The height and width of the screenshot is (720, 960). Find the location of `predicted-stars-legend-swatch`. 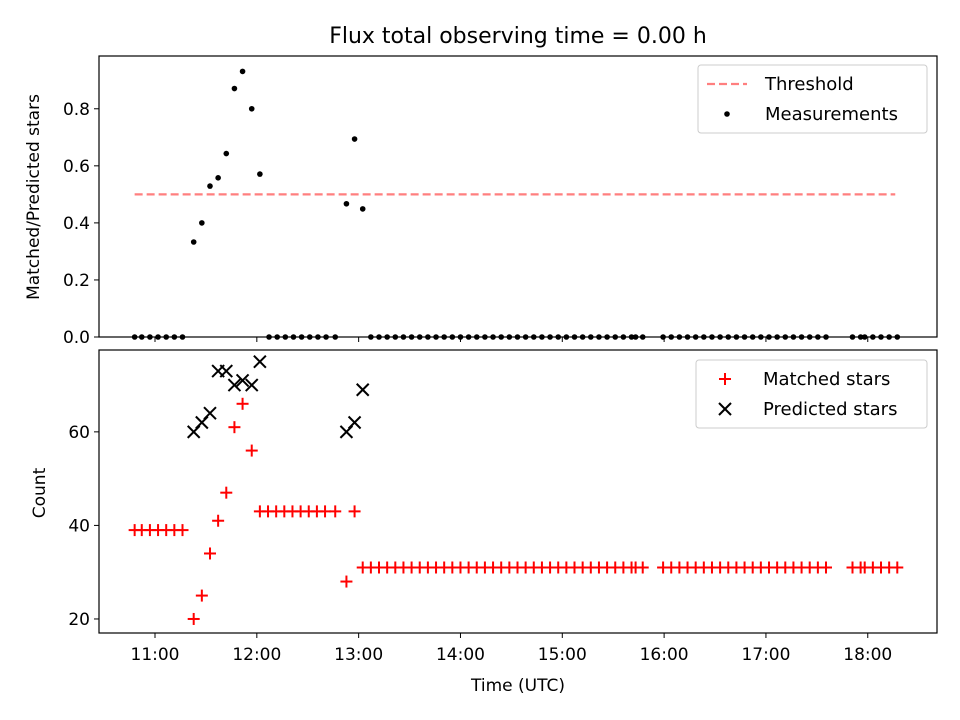

predicted-stars-legend-swatch is located at coordinates (725, 409).